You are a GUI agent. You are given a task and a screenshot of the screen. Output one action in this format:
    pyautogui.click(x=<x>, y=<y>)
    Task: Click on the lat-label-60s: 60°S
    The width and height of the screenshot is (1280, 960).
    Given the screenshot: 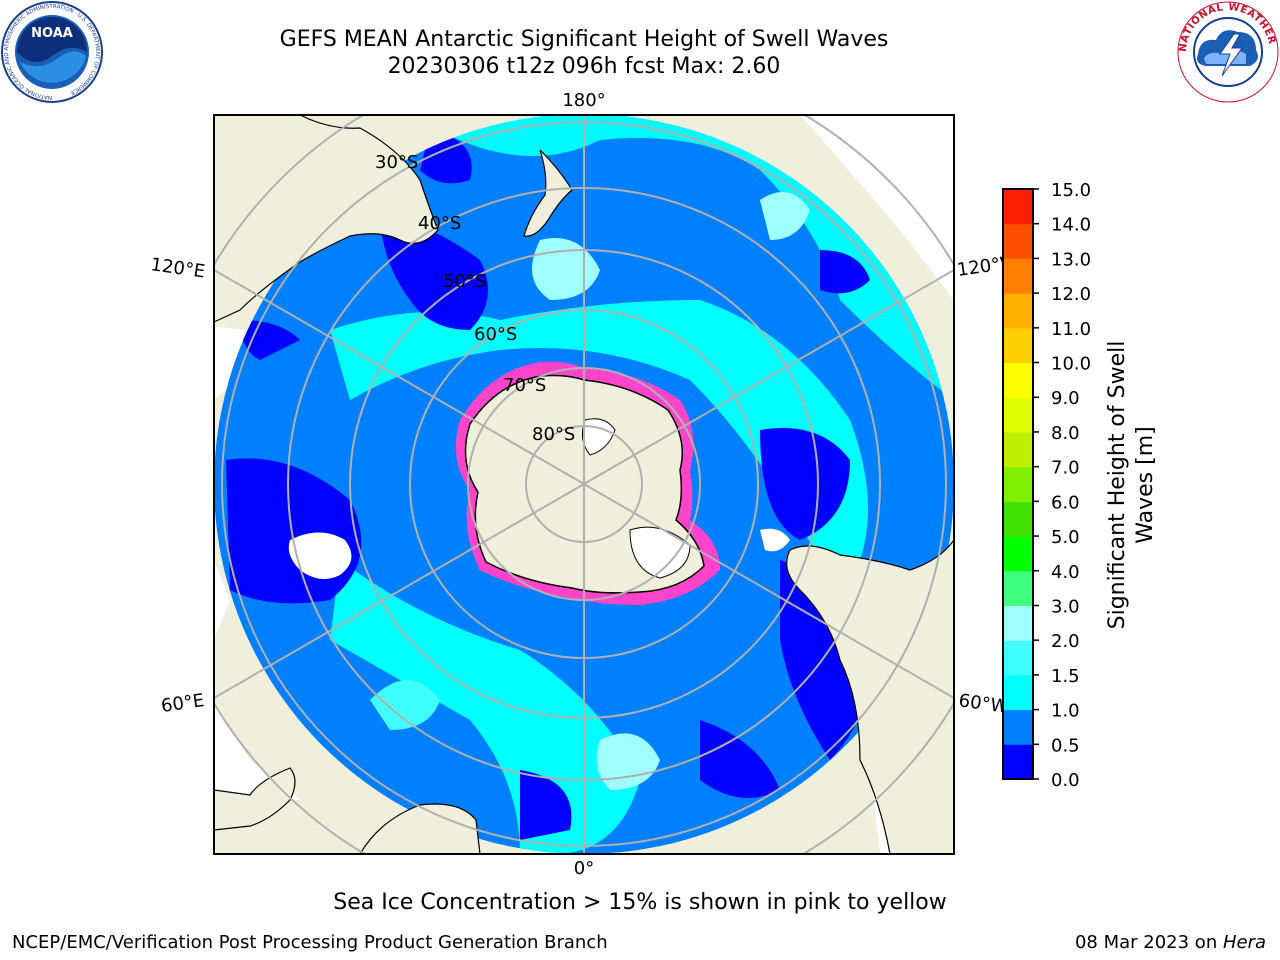 What is the action you would take?
    pyautogui.click(x=495, y=334)
    